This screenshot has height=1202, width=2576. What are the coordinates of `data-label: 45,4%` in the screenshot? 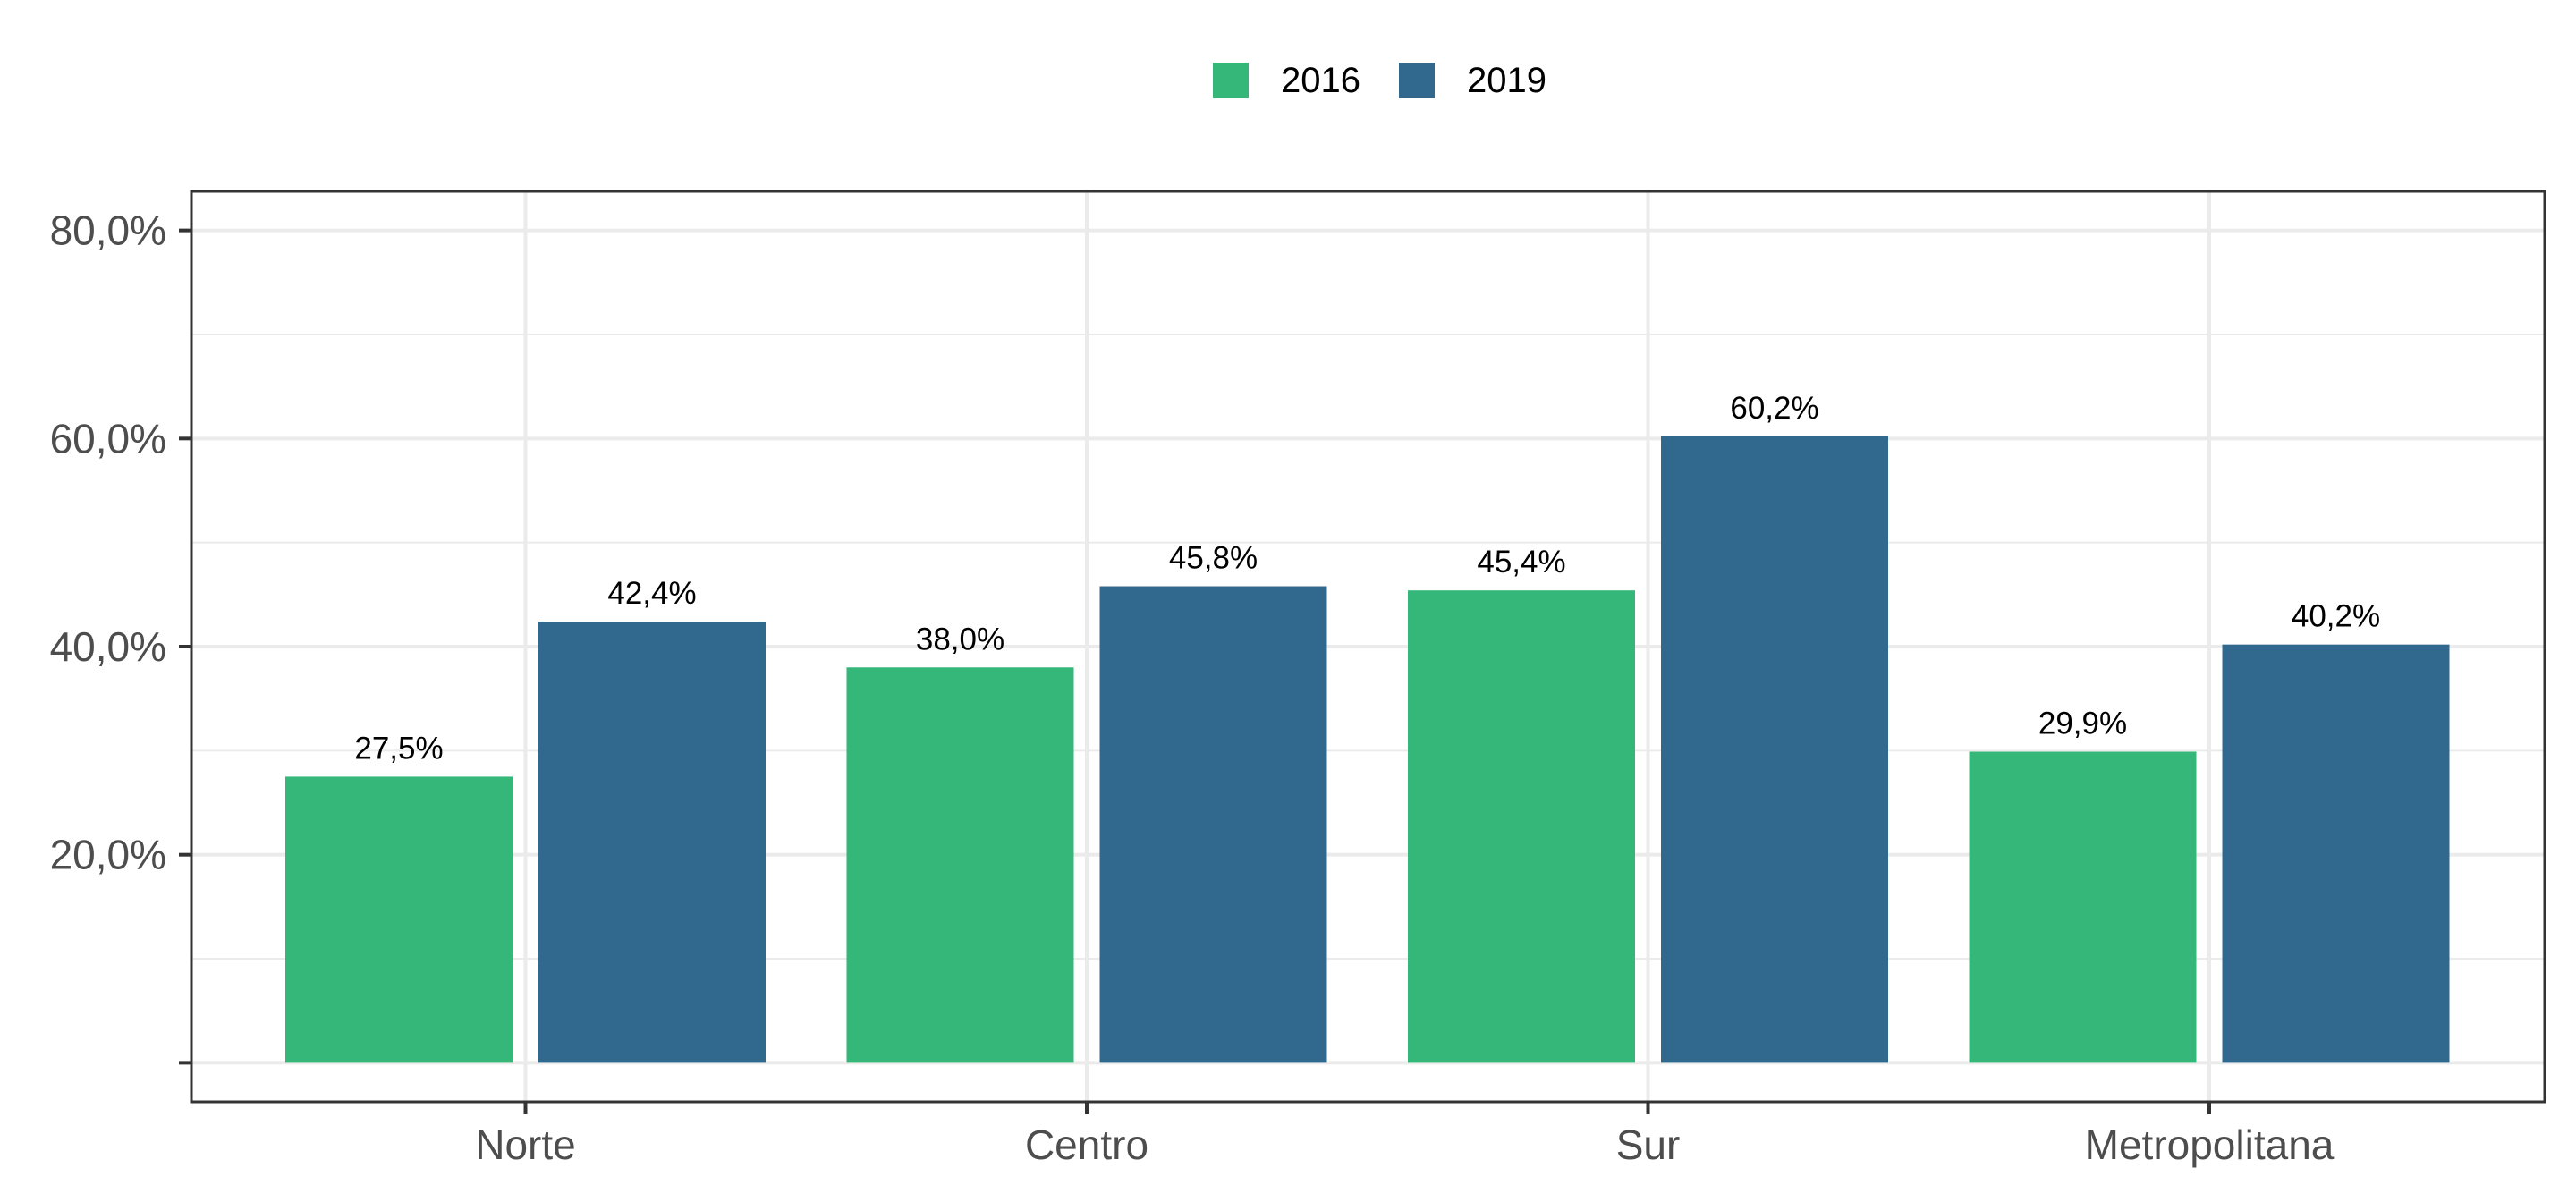 It's located at (1521, 562).